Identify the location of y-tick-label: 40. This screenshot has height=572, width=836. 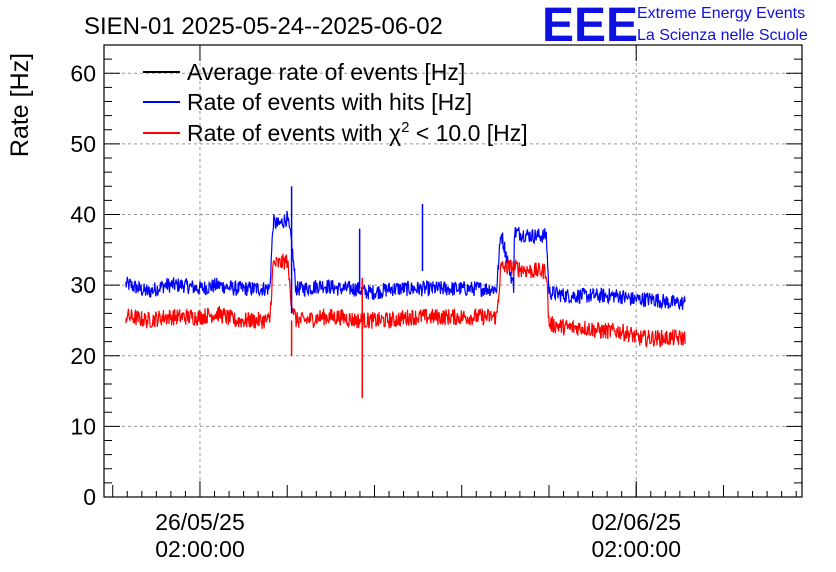
(83, 215).